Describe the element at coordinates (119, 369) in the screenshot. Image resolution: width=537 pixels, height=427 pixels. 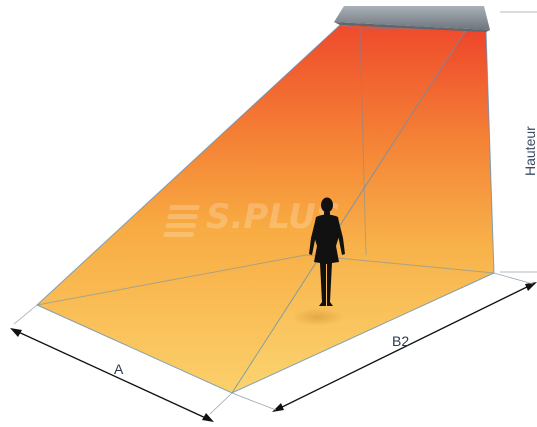
I see `dimension-a-label: A` at that location.